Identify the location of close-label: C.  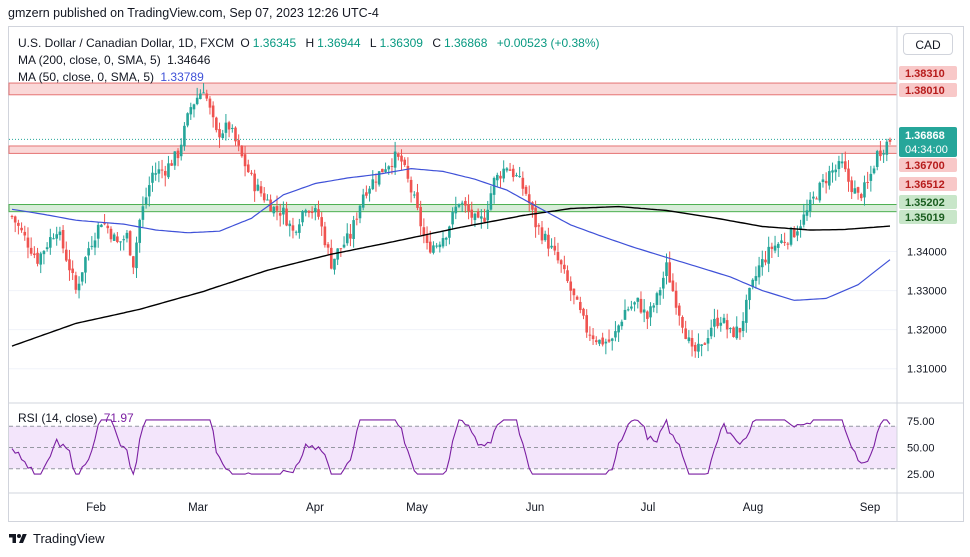
(436, 43).